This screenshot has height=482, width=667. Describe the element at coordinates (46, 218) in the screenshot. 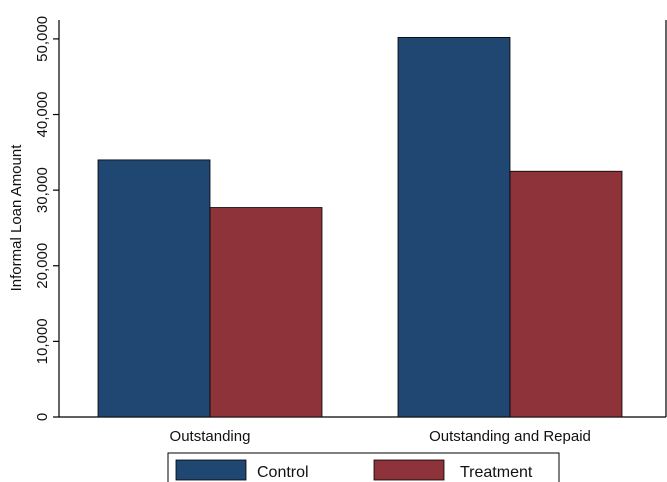

I see `y-ticks: 0 10,000 20,000 30,000 40,000 50,000` at that location.